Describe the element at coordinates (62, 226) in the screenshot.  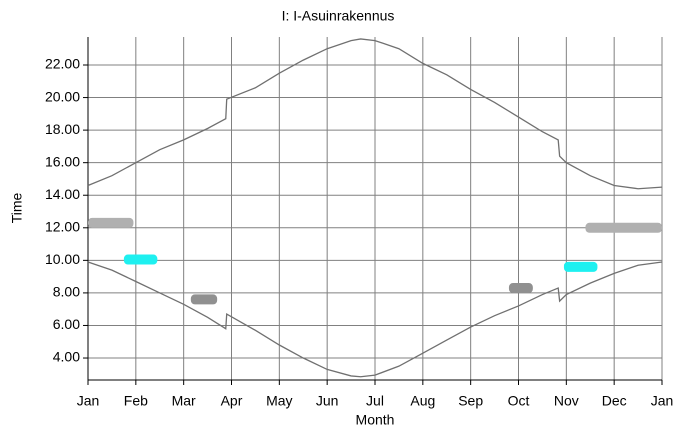
I see `y-tick-label: 12.00` at that location.